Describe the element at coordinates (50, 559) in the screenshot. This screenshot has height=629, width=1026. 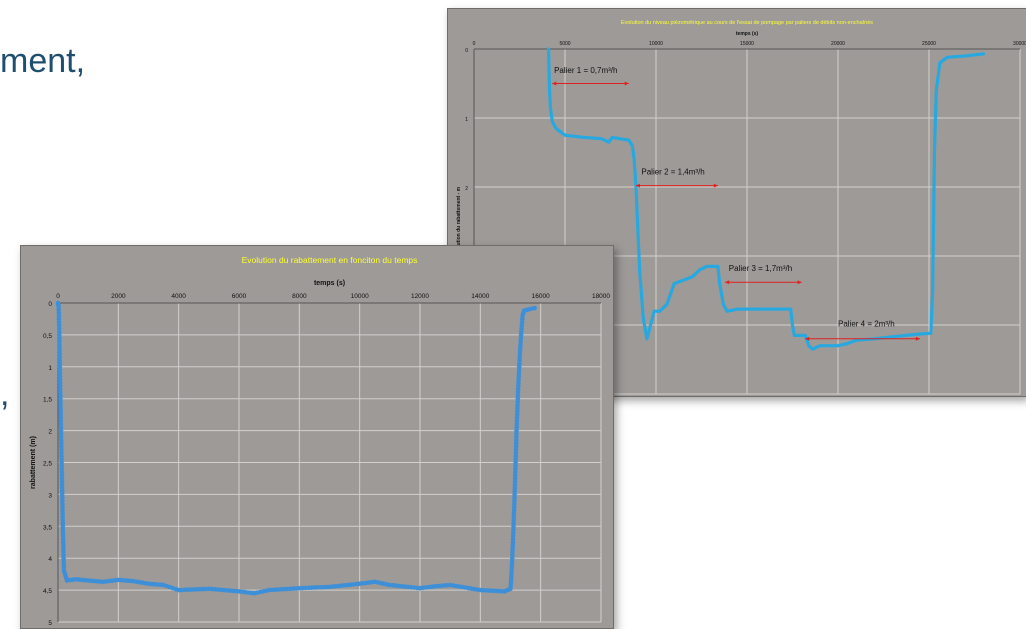
I see `y-tick-label: 4` at that location.